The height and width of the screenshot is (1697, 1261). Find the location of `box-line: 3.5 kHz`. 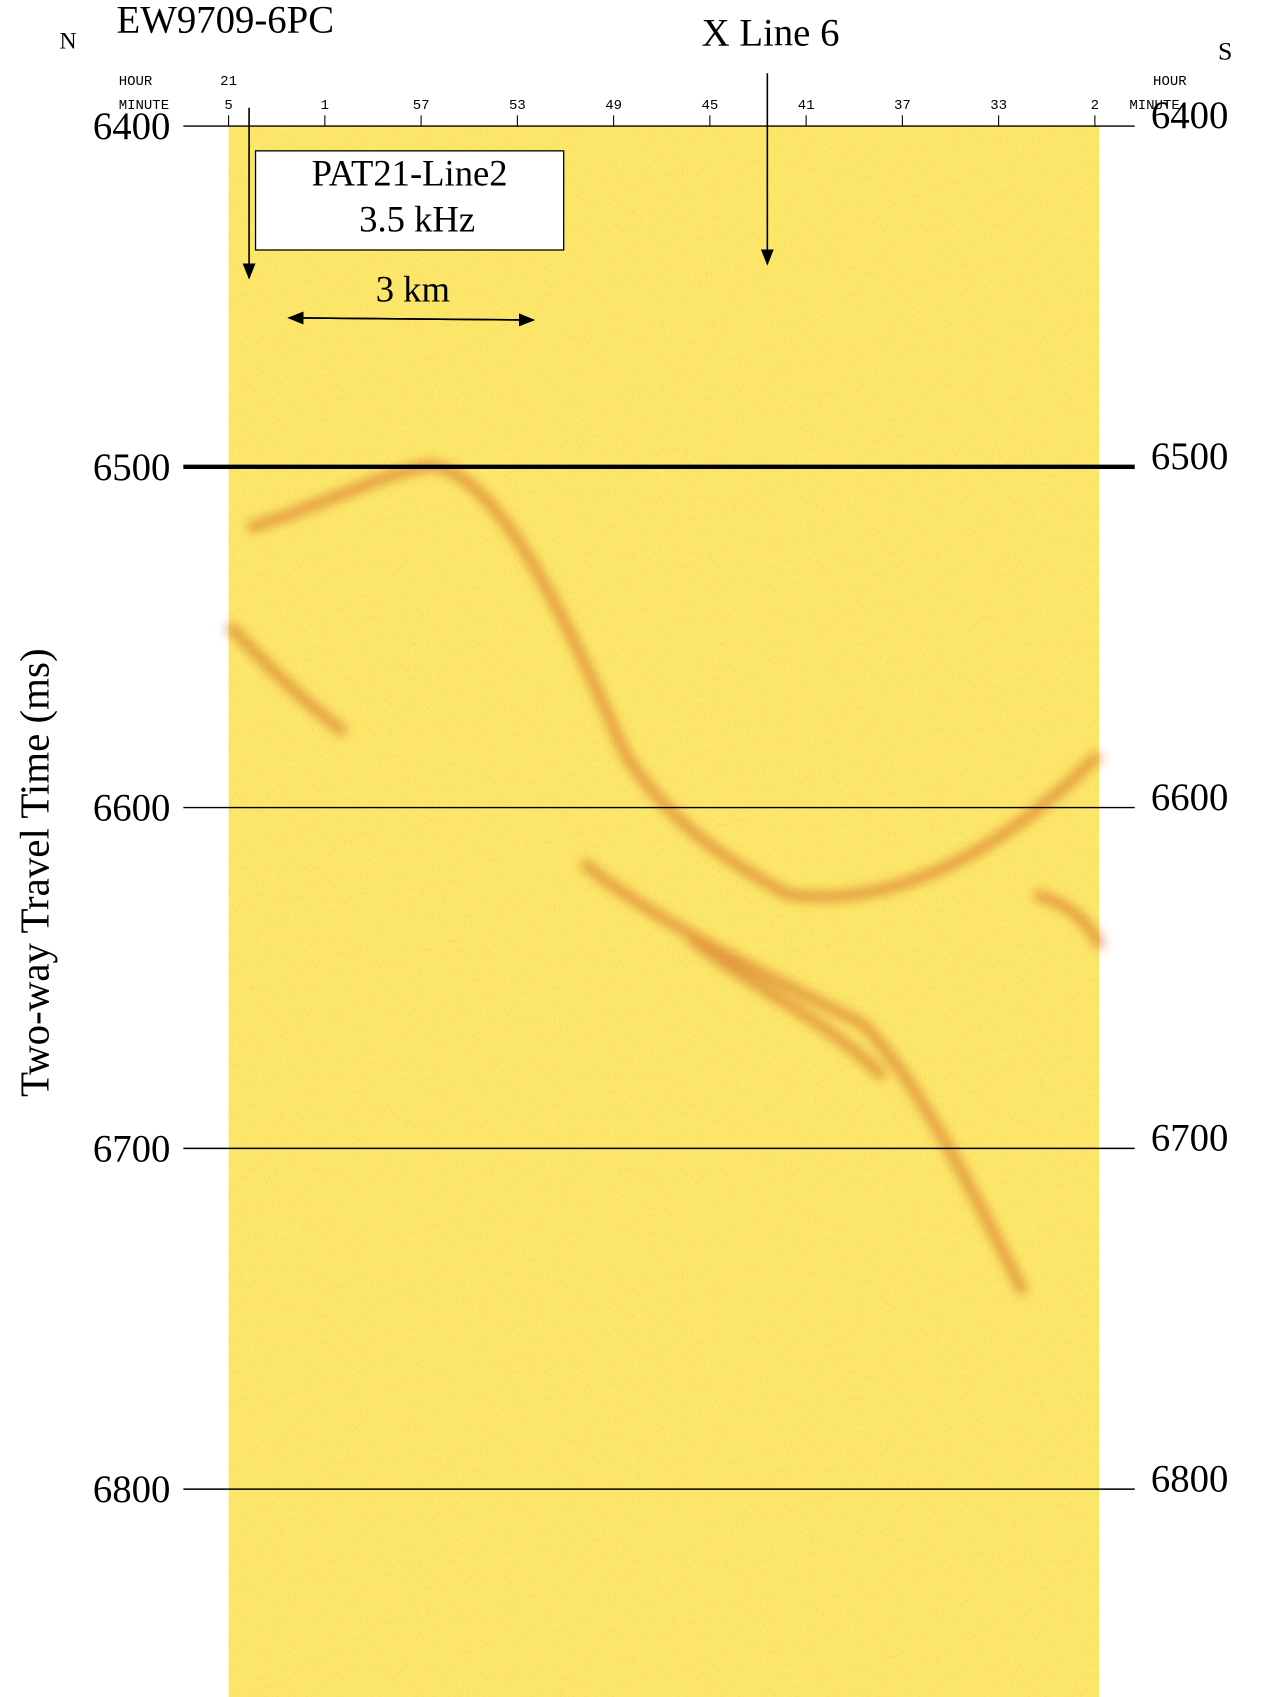

box-line: 3.5 kHz is located at coordinates (417, 219).